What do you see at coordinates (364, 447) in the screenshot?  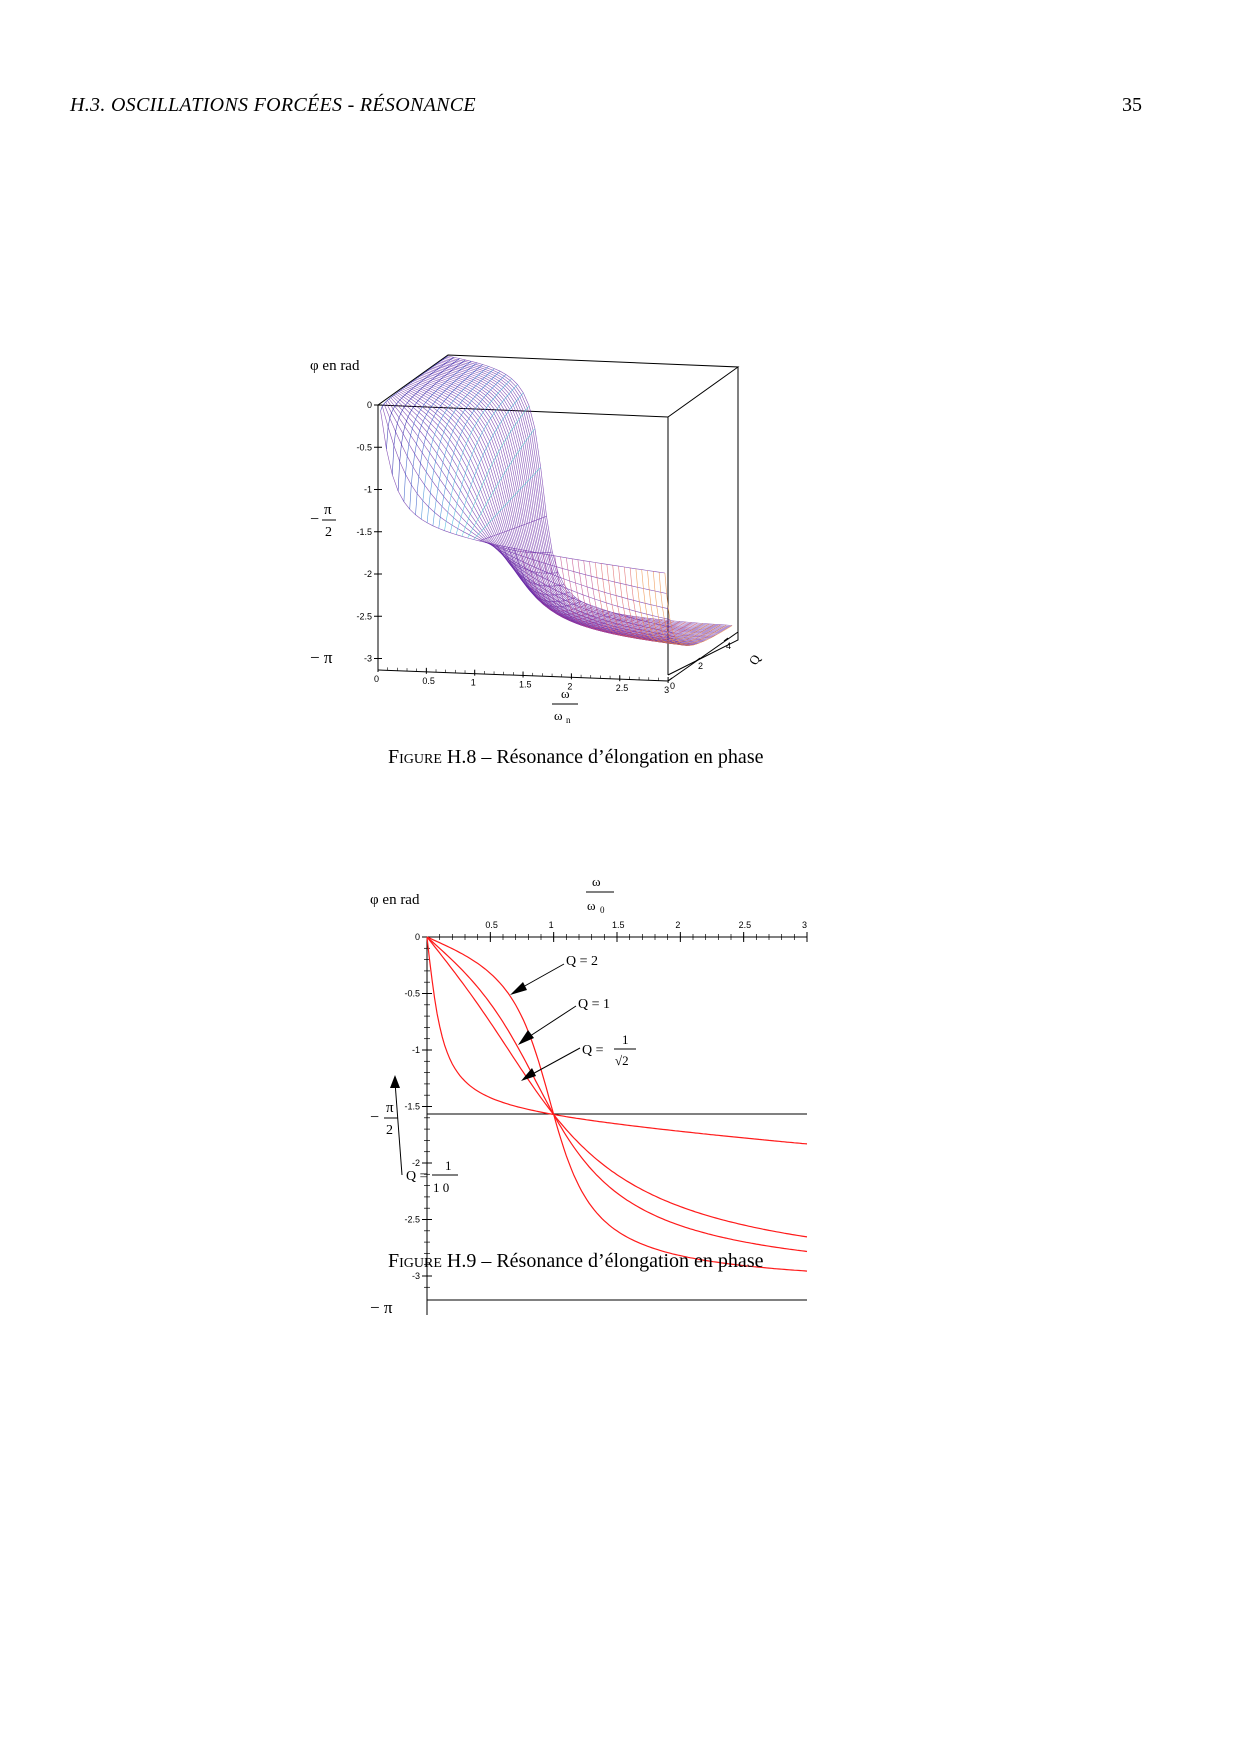 I see `z-tick-label: -0.5` at bounding box center [364, 447].